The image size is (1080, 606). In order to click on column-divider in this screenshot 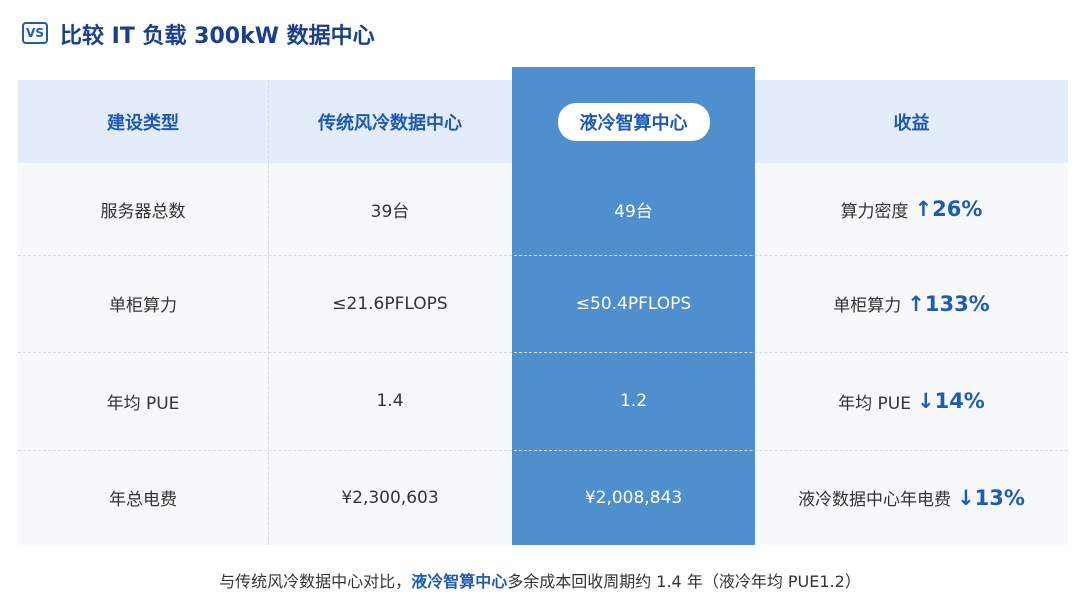, I will do `click(268, 312)`.